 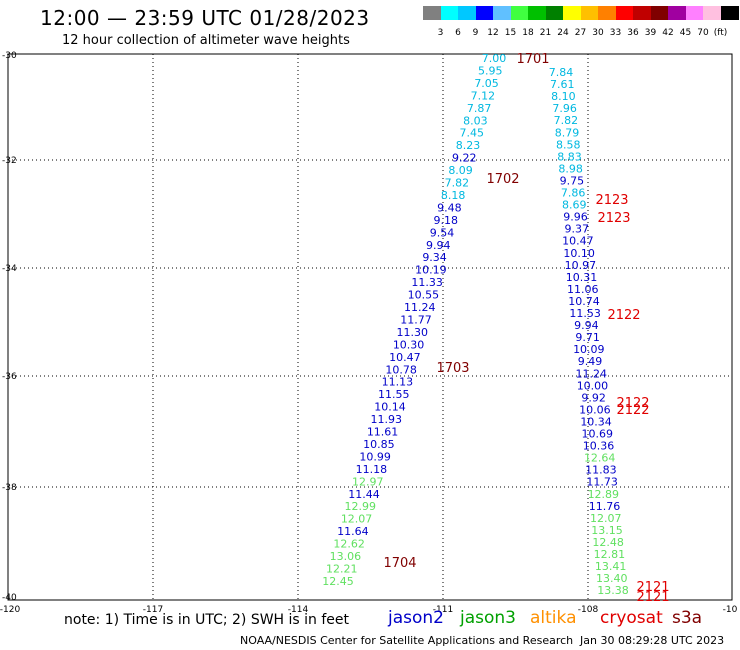 I want to click on legend-jason2: jason2, so click(x=416, y=618).